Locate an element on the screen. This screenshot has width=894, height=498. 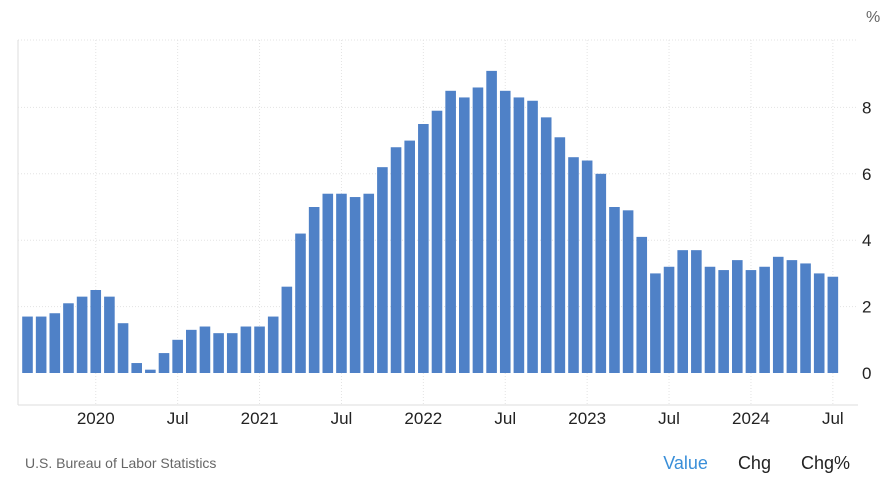
y-tick-label: 4 is located at coordinates (866, 240).